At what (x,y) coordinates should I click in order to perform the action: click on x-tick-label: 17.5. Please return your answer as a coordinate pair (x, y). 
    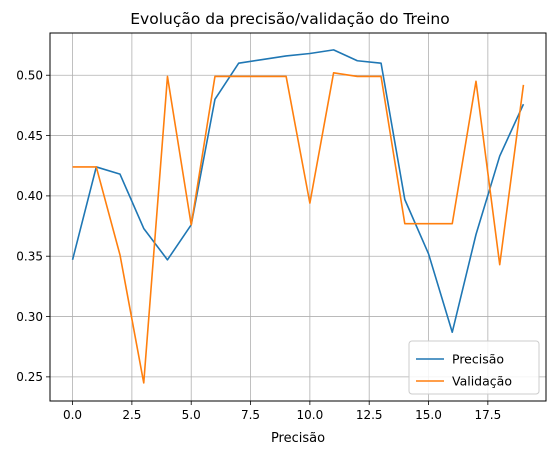
    Looking at the image, I should click on (487, 415).